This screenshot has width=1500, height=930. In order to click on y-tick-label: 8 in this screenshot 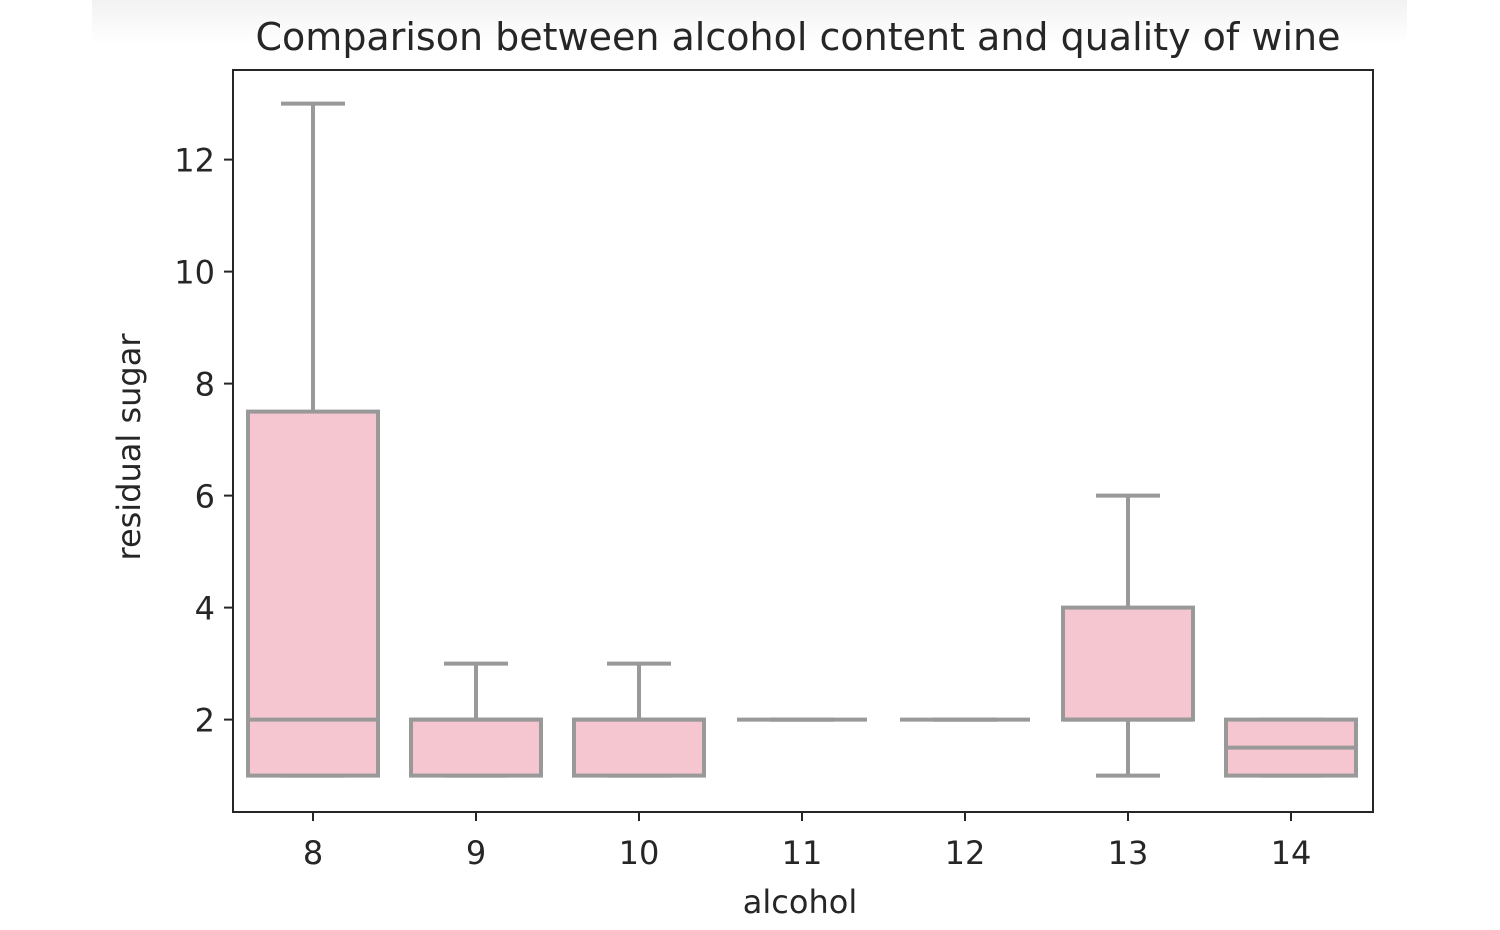, I will do `click(205, 385)`.